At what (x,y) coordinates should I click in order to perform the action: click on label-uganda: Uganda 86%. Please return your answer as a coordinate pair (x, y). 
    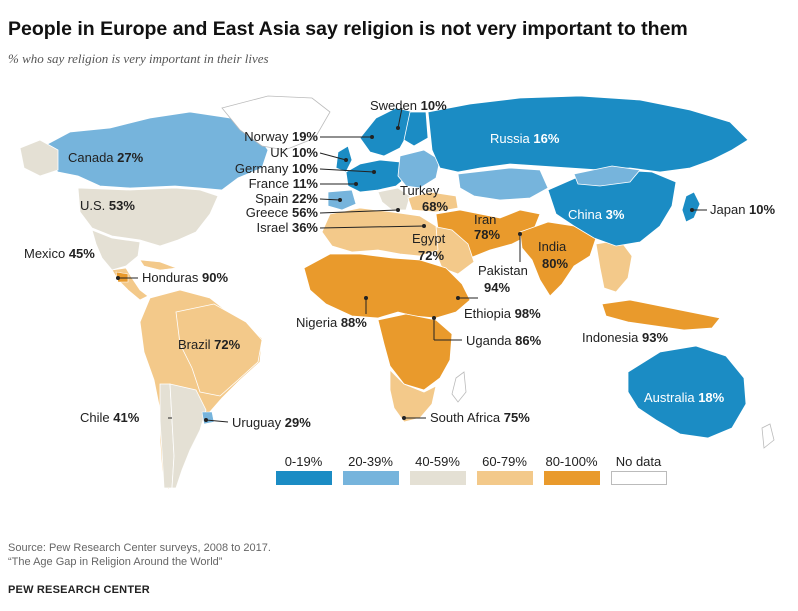
    Looking at the image, I should click on (504, 340).